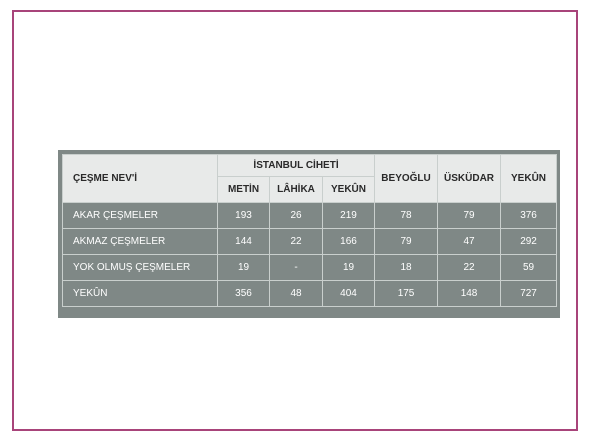 Image resolution: width=591 pixels, height=445 pixels. Describe the element at coordinates (140, 215) in the screenshot. I see `row-label: AKAR ÇEŞMELER` at that location.